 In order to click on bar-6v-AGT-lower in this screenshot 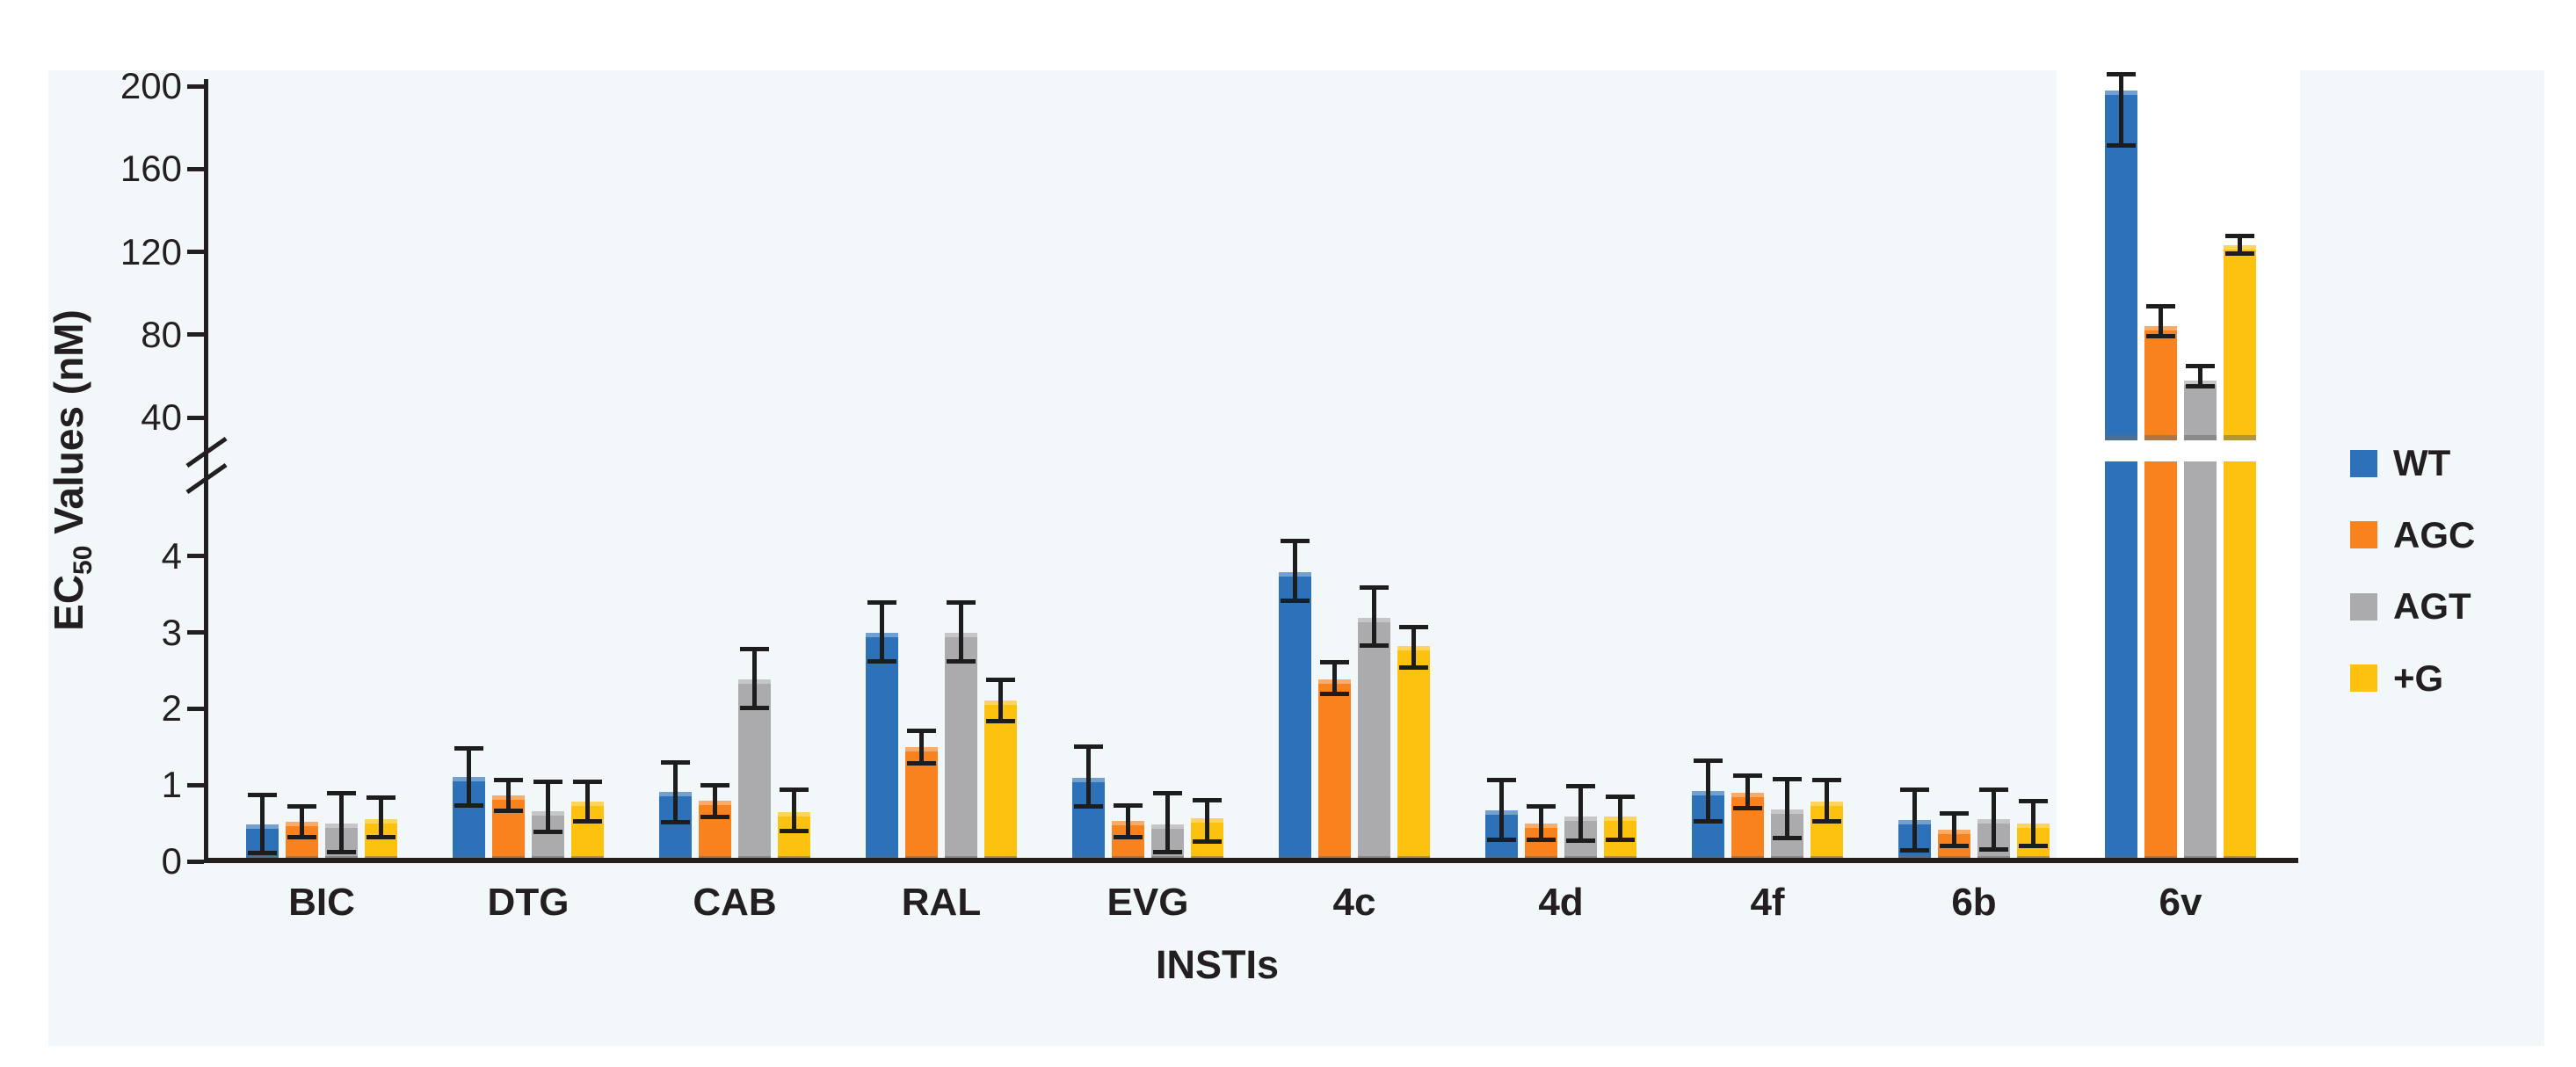, I will do `click(2200, 661)`.